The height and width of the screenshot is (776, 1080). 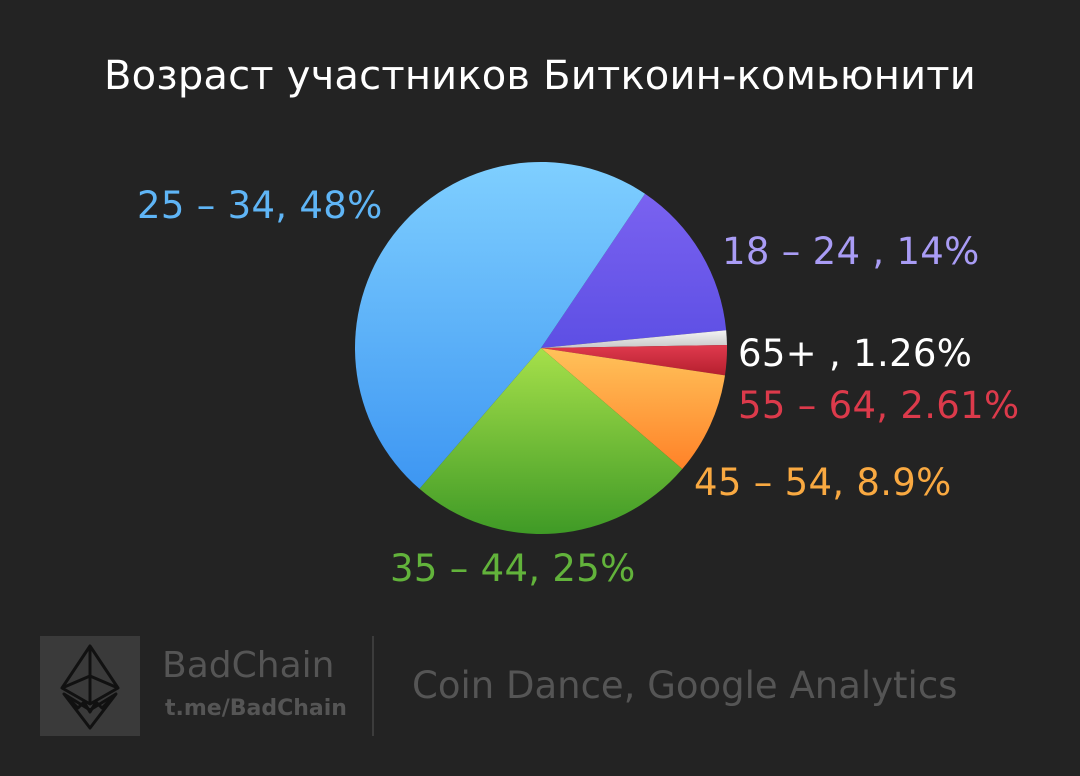 I want to click on brand-logo, so click(x=90, y=686).